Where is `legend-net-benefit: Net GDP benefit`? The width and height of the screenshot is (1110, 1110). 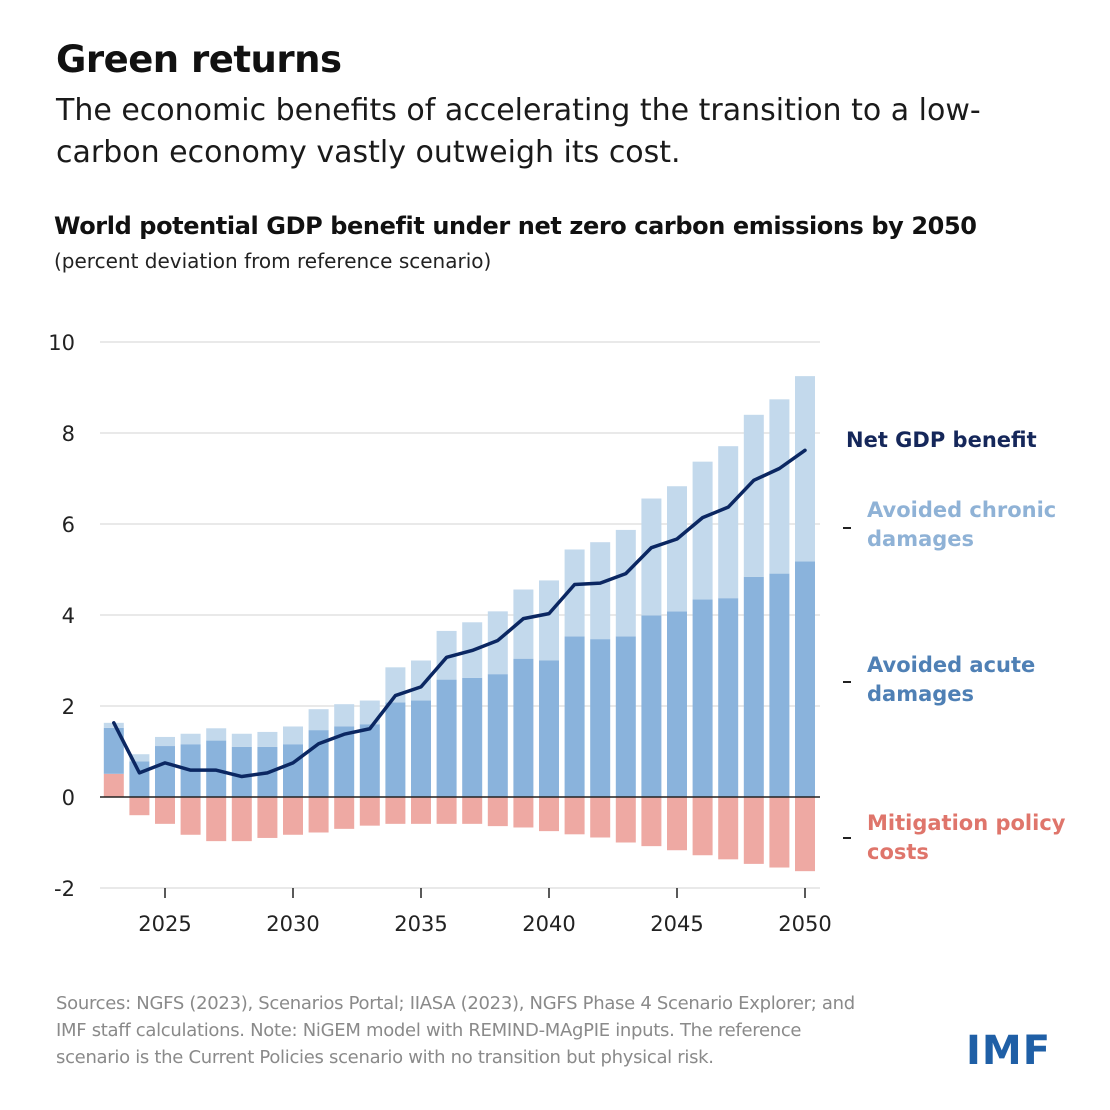 legend-net-benefit: Net GDP benefit is located at coordinates (941, 440).